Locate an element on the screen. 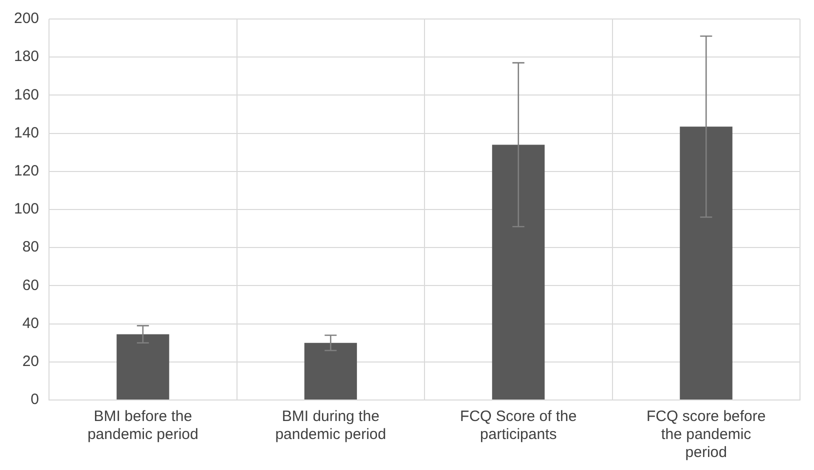 This screenshot has height=470, width=814. y-tick-label: 20 is located at coordinates (31, 361).